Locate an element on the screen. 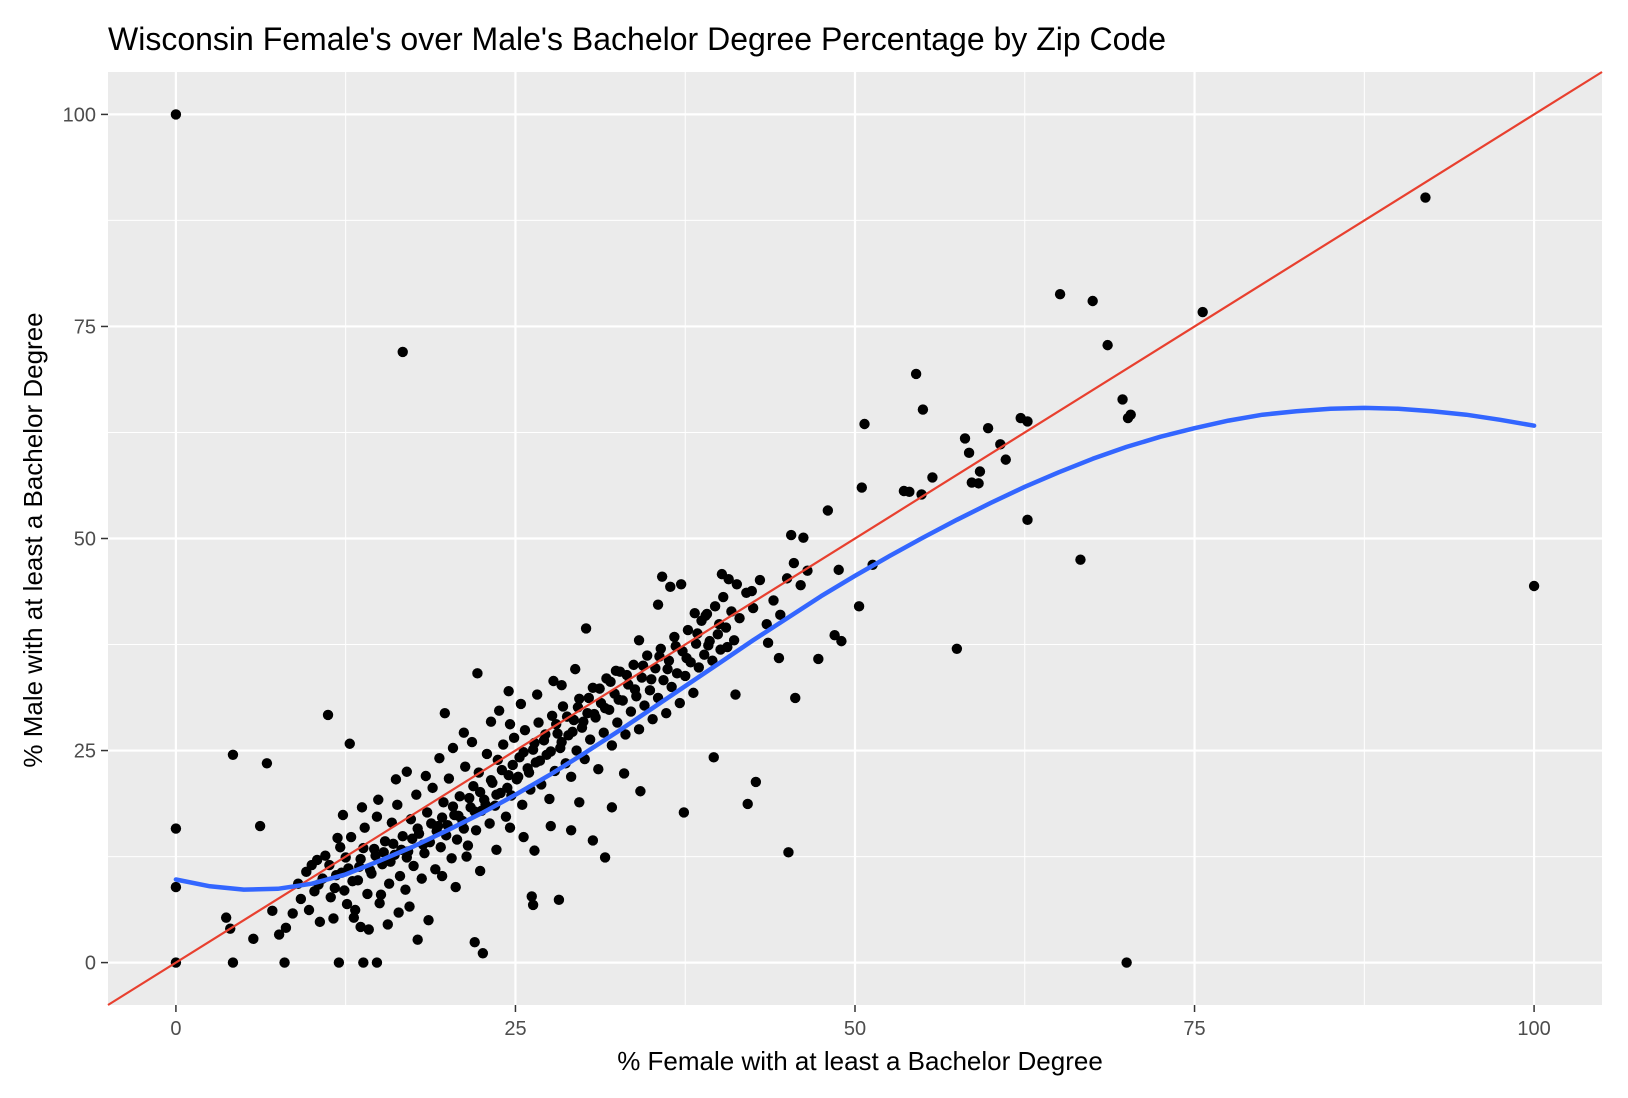 The height and width of the screenshot is (1098, 1628). x-tick-label: 50 is located at coordinates (855, 1029).